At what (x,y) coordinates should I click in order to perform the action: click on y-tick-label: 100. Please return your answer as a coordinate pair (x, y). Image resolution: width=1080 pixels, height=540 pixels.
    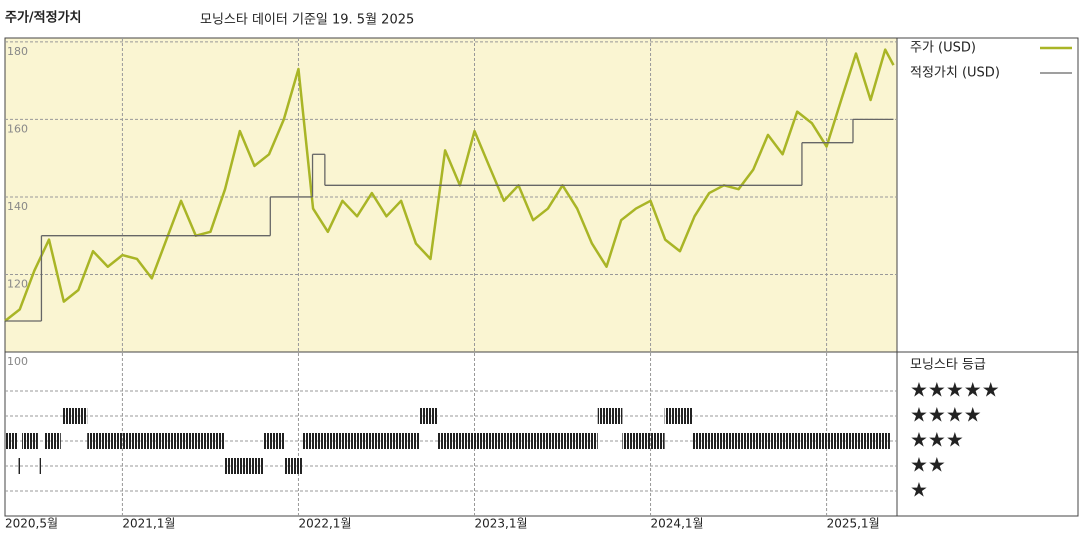
    Looking at the image, I should click on (17, 361).